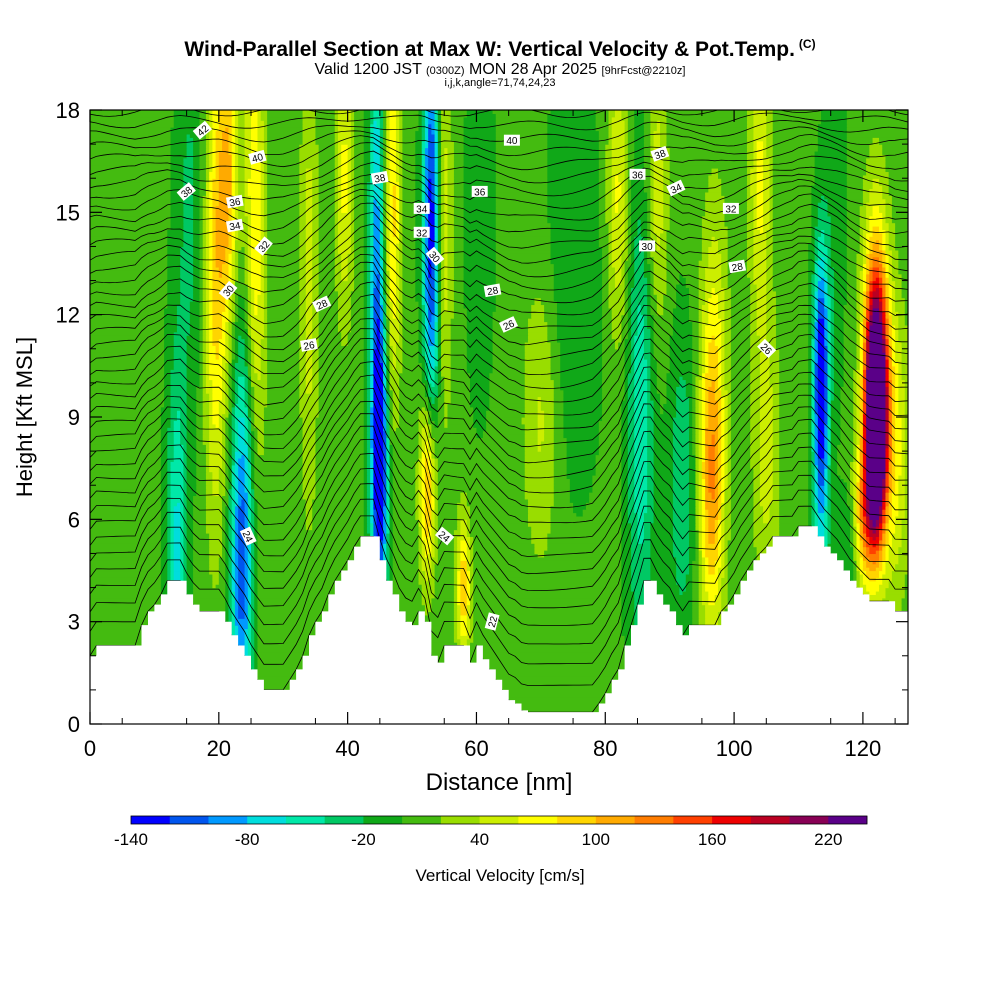  Describe the element at coordinates (219, 748) in the screenshot. I see `x-tick-label: 20` at that location.